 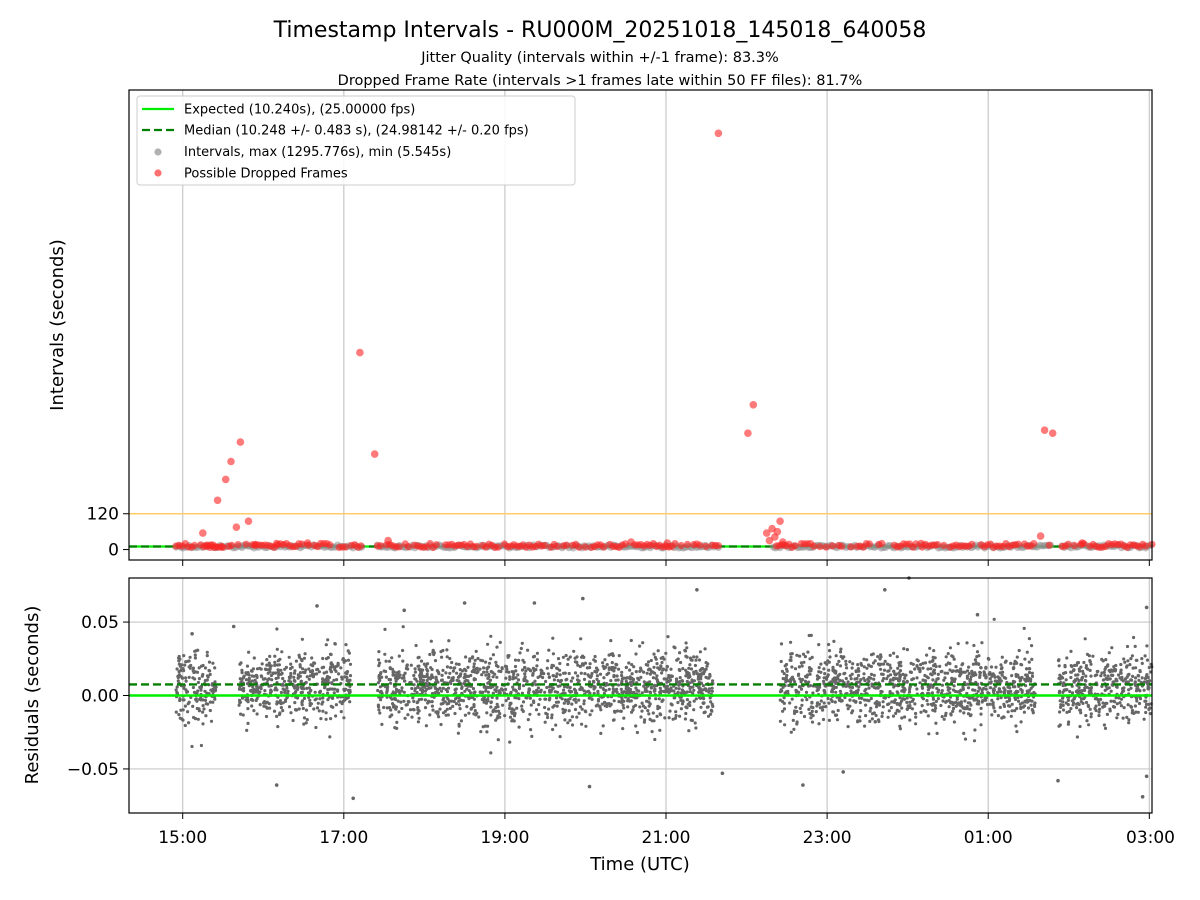 What do you see at coordinates (103, 515) in the screenshot?
I see `intervals-y-tick-label: 120` at bounding box center [103, 515].